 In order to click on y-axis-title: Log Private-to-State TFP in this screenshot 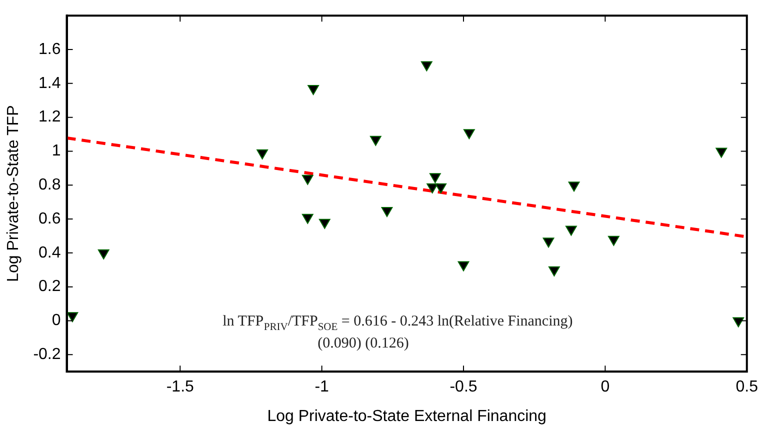, I will do `click(13, 193)`.